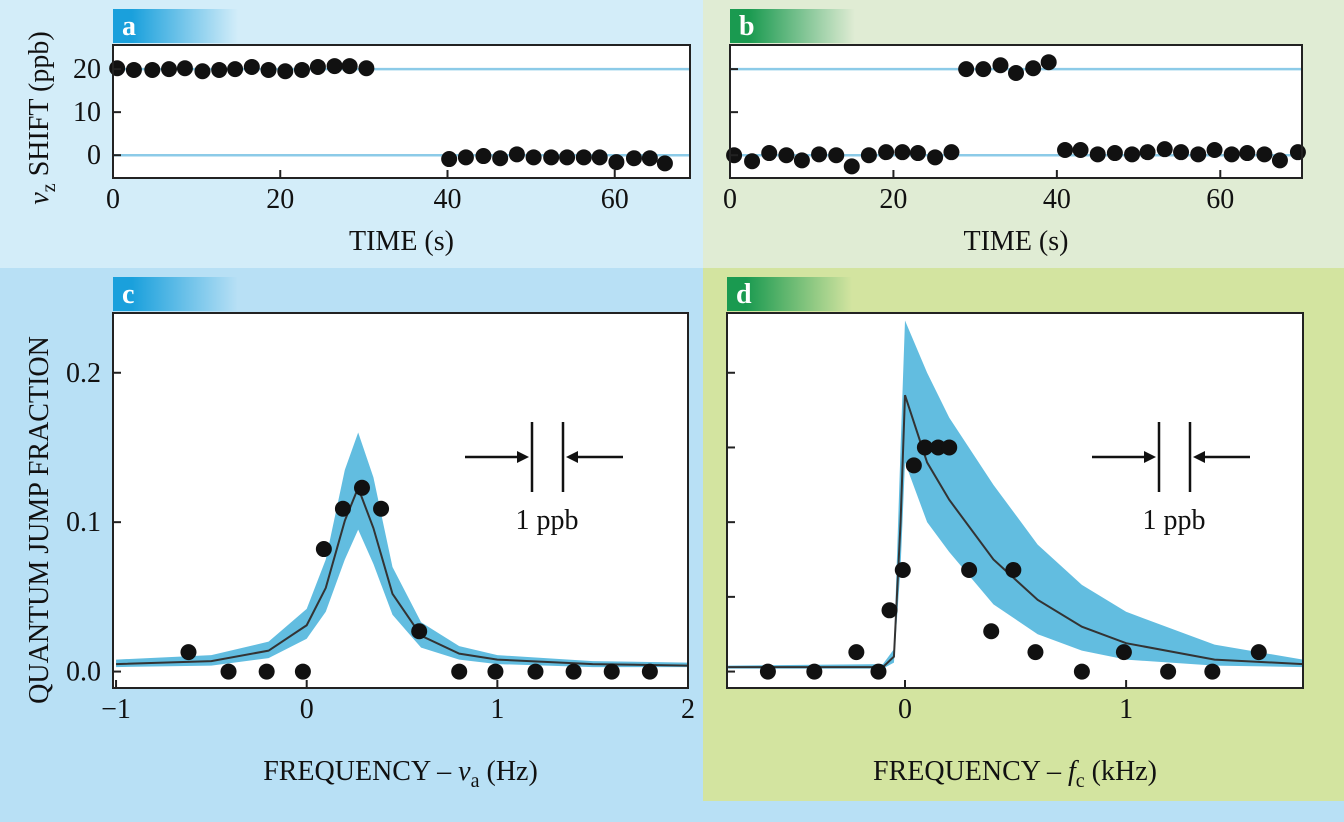 The width and height of the screenshot is (1344, 822). What do you see at coordinates (94, 155) in the screenshot?
I see `y-tick-label: 0` at bounding box center [94, 155].